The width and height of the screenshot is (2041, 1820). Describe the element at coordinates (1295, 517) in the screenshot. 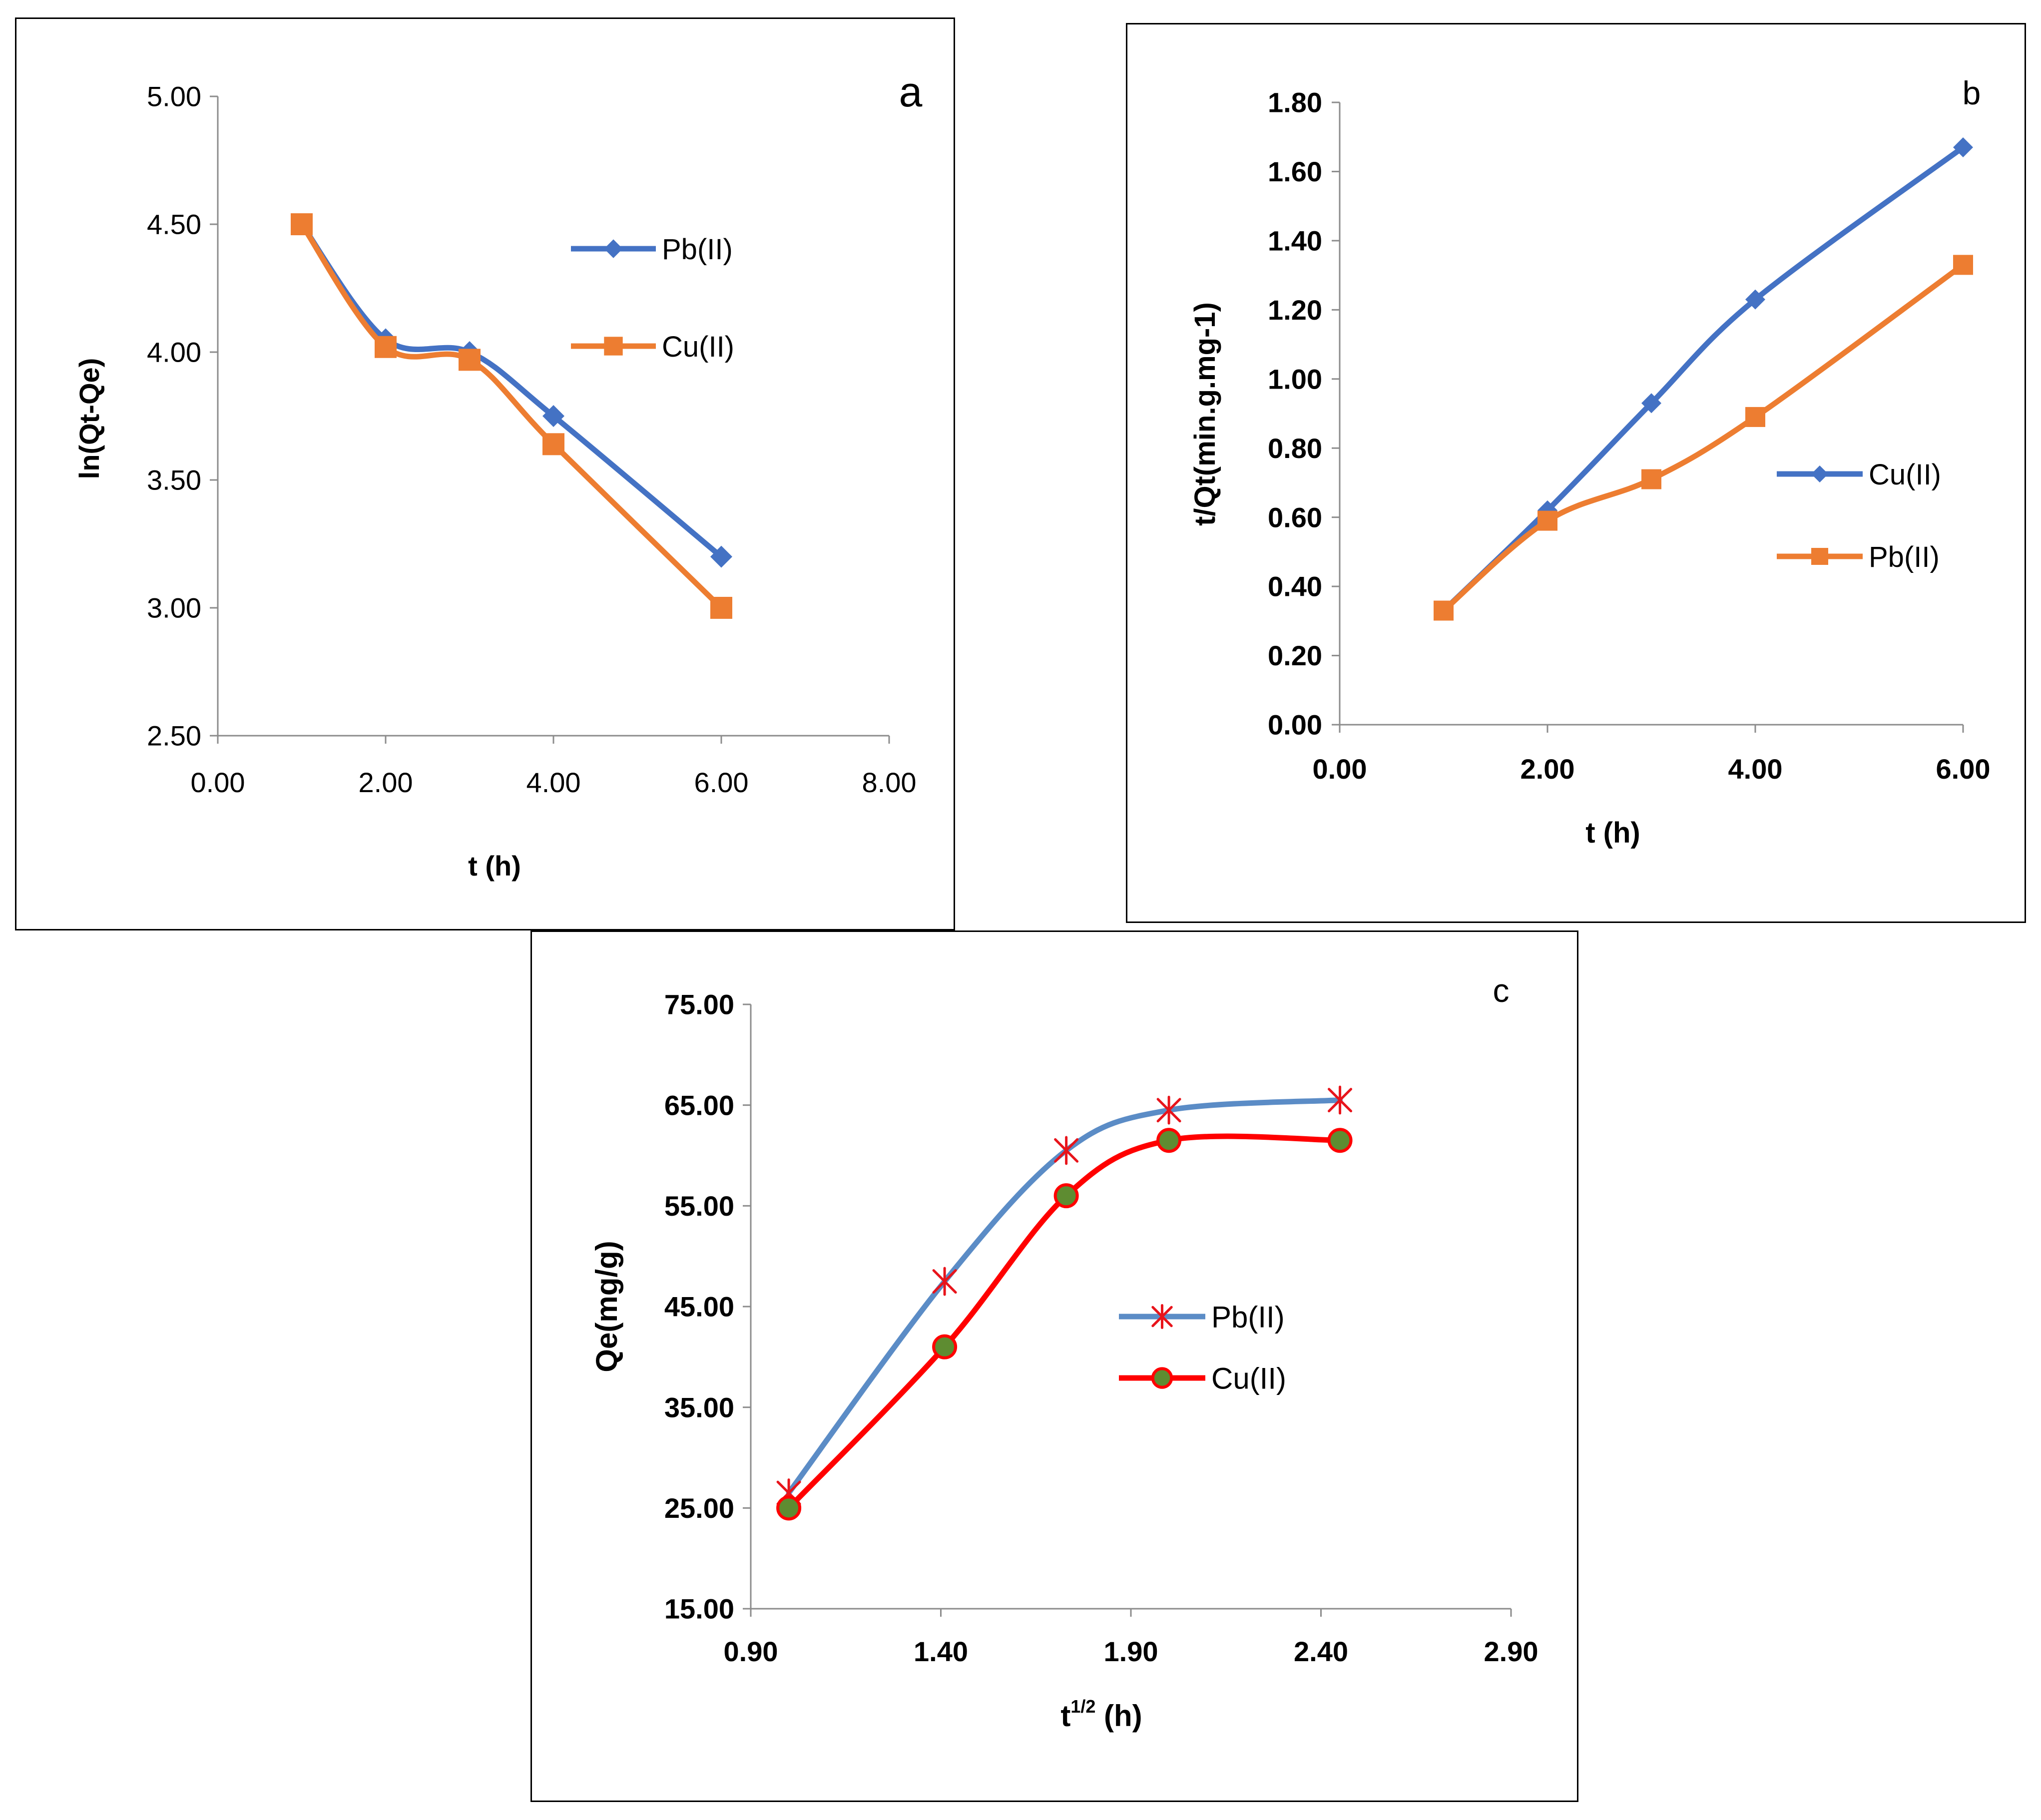

I see `y-tick-label: 0.60` at that location.